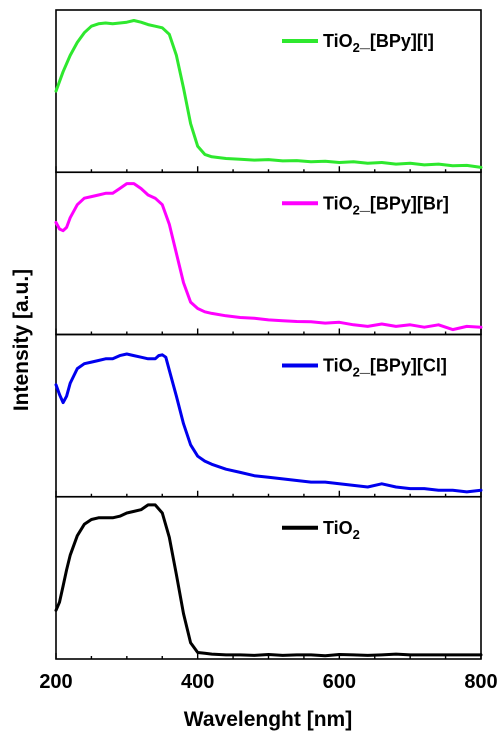 This screenshot has height=734, width=501. I want to click on x-tick-label: 600, so click(339, 682).